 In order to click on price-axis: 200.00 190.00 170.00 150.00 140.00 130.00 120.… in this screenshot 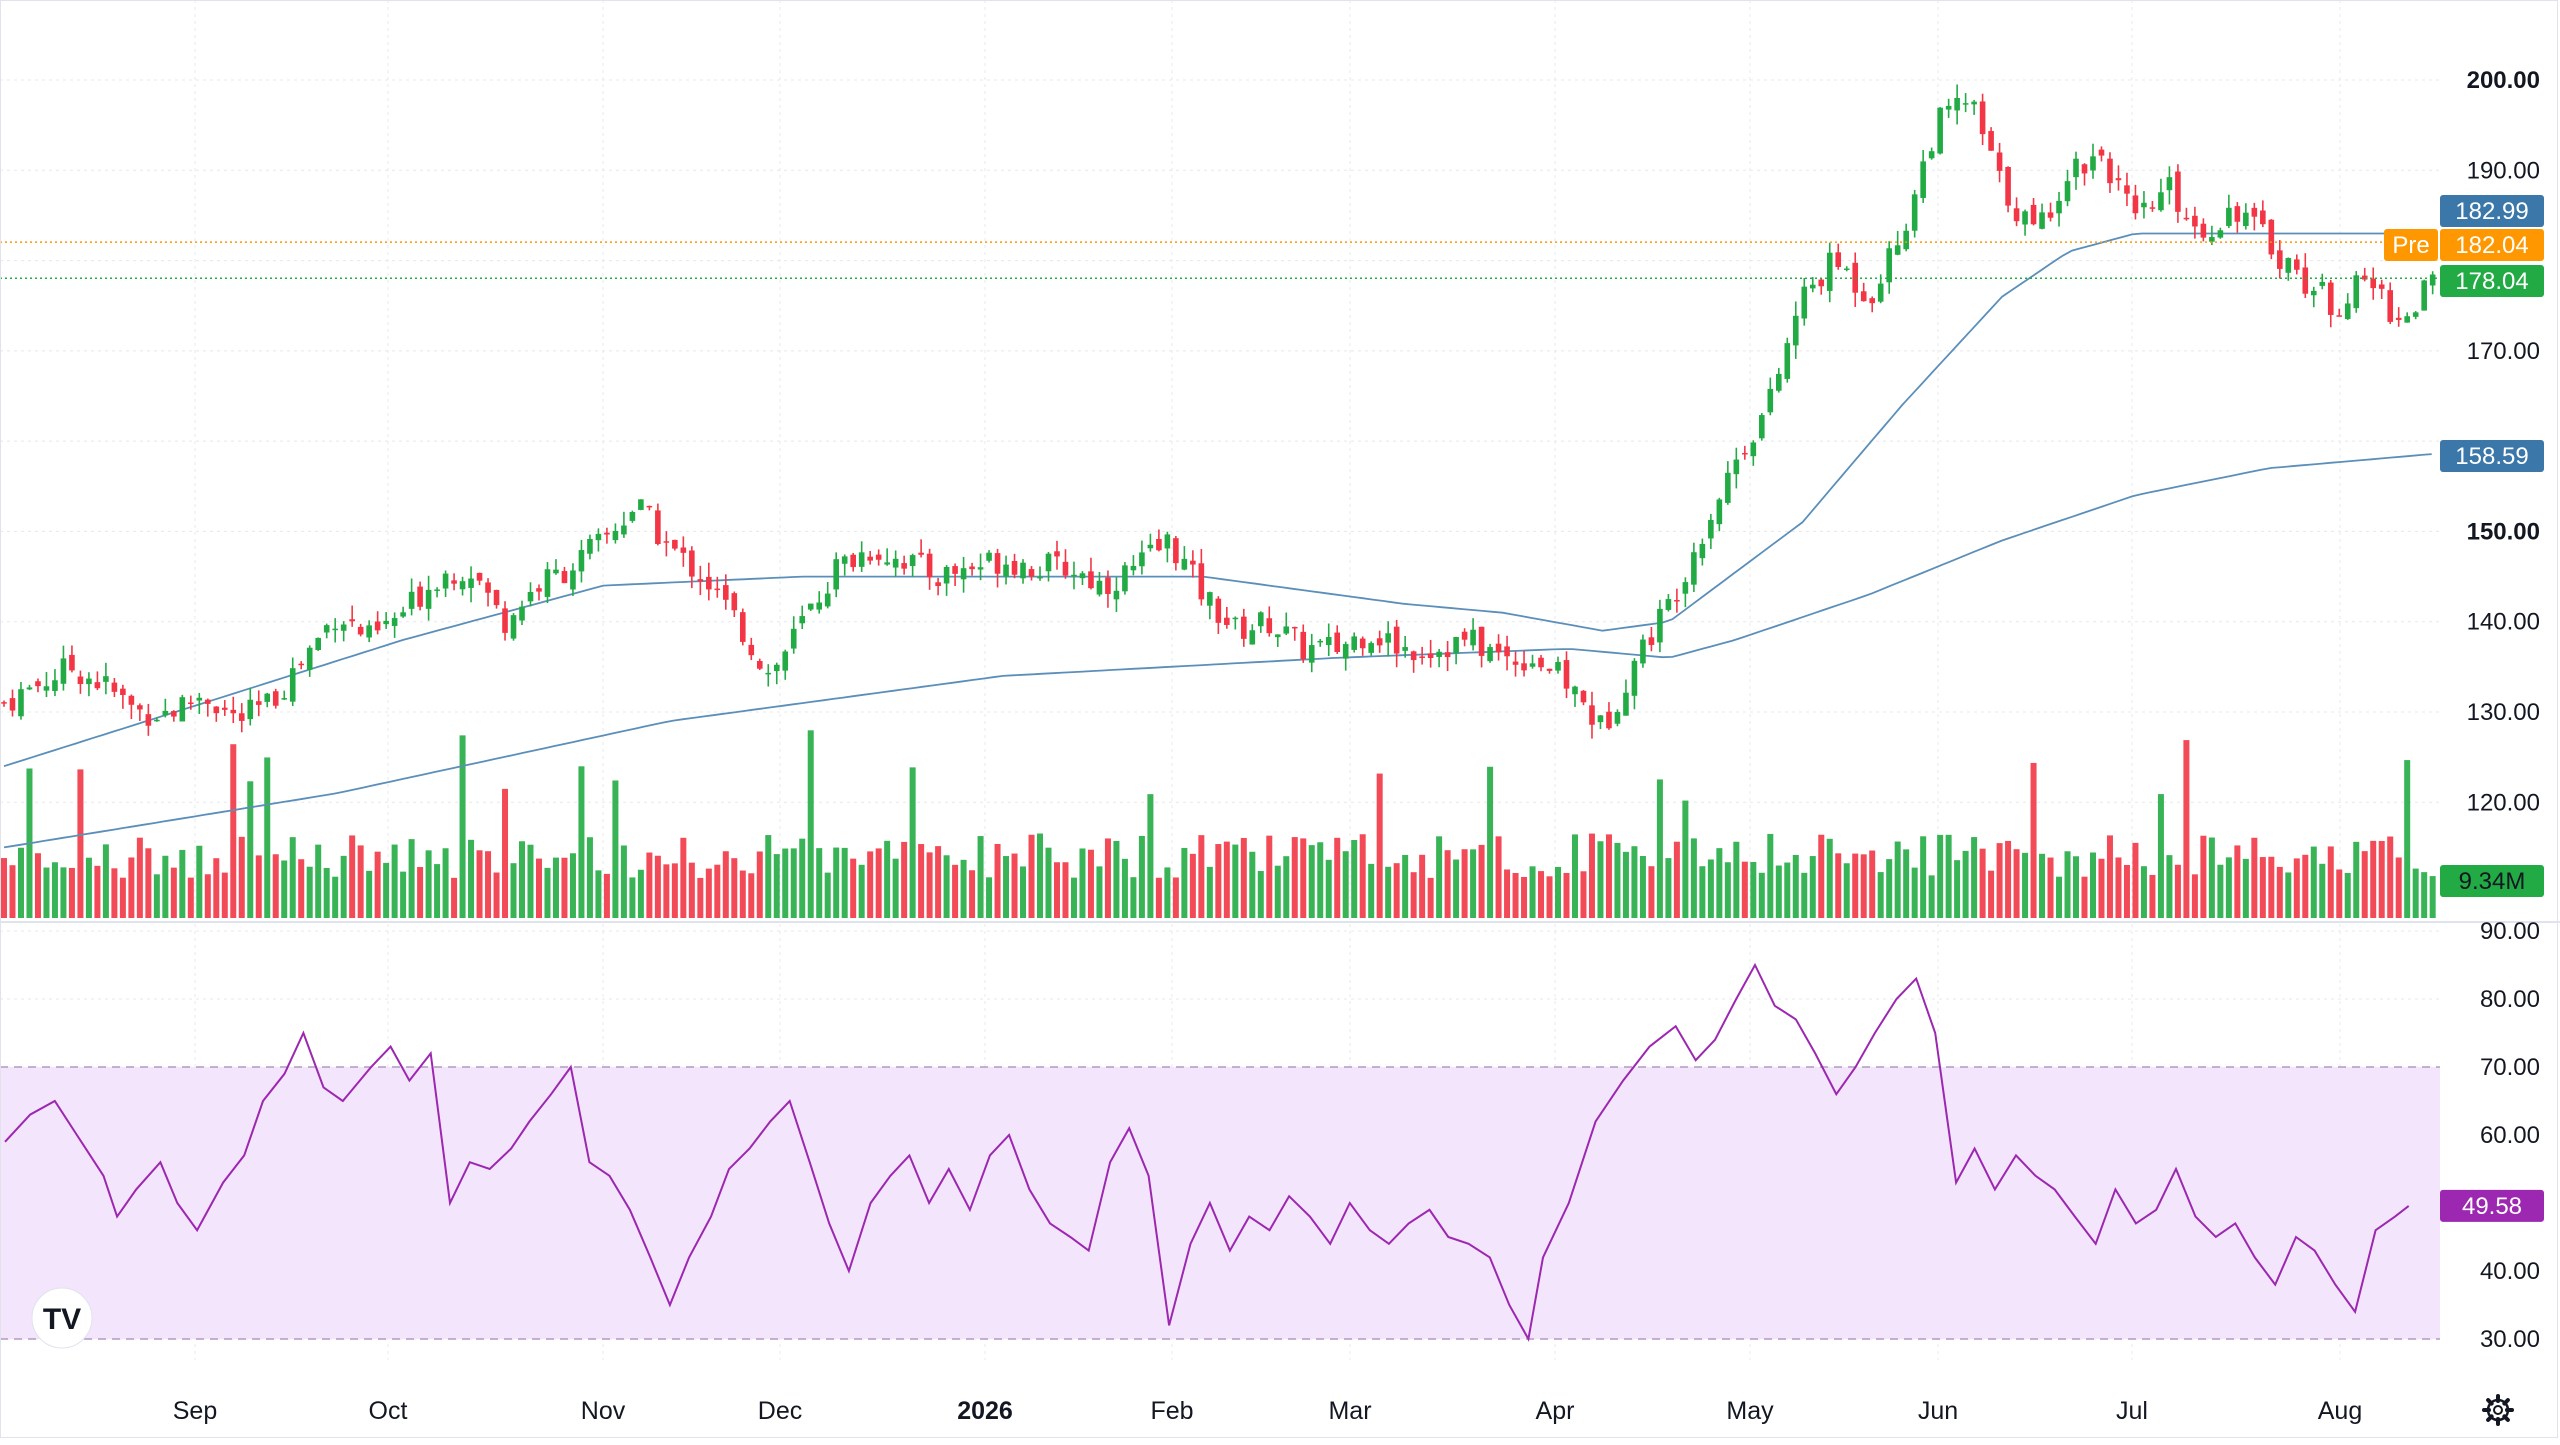, I will do `click(2503, 710)`.